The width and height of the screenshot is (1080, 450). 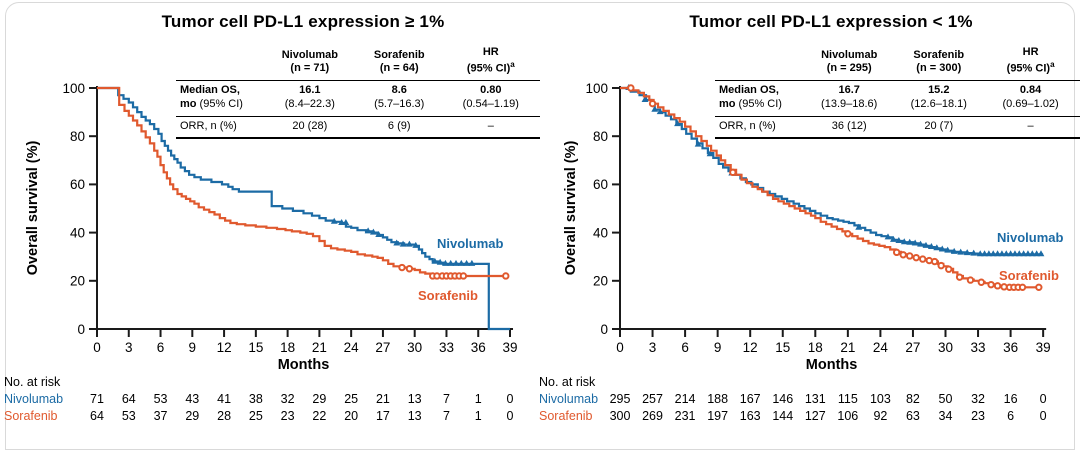 I want to click on y-tick-label: 40, so click(x=77, y=232).